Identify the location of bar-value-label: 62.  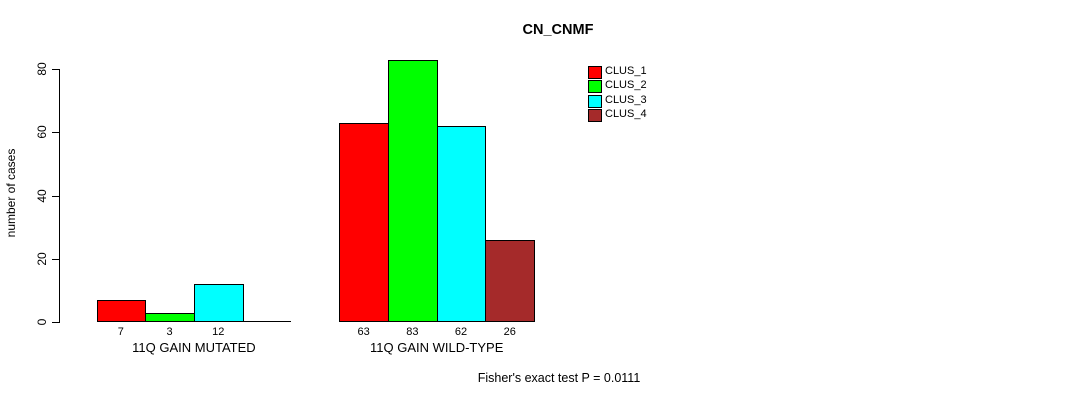
(461, 332).